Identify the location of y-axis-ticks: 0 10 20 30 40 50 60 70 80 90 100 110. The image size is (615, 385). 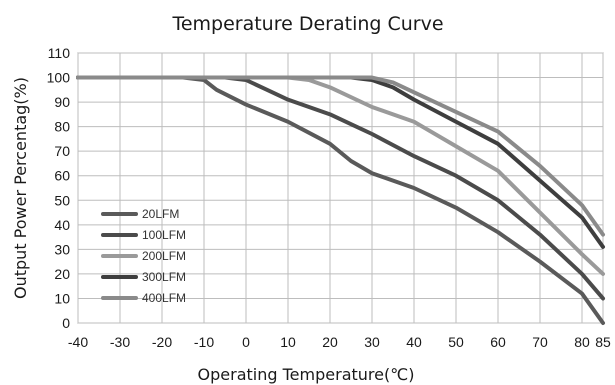
(59, 188).